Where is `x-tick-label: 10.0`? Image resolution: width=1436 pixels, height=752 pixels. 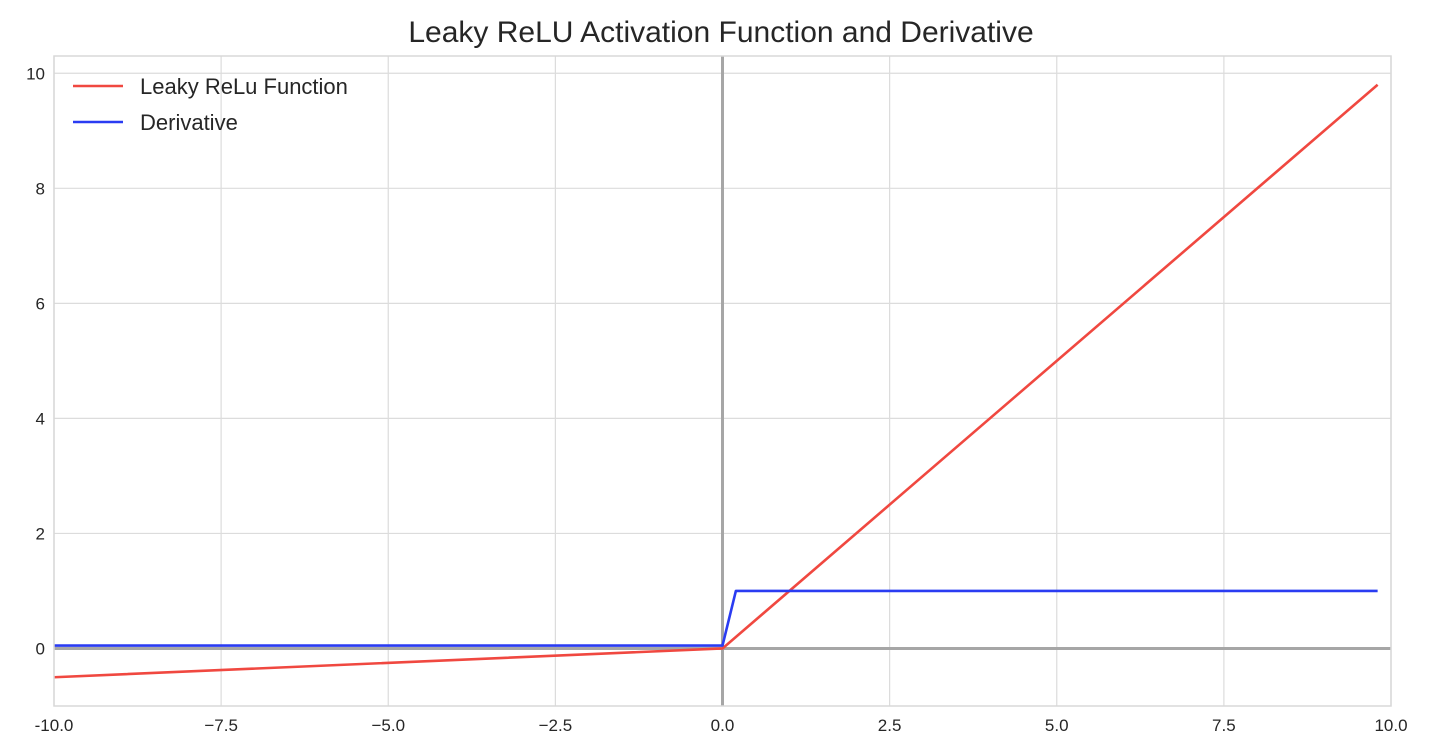 x-tick-label: 10.0 is located at coordinates (1390, 725).